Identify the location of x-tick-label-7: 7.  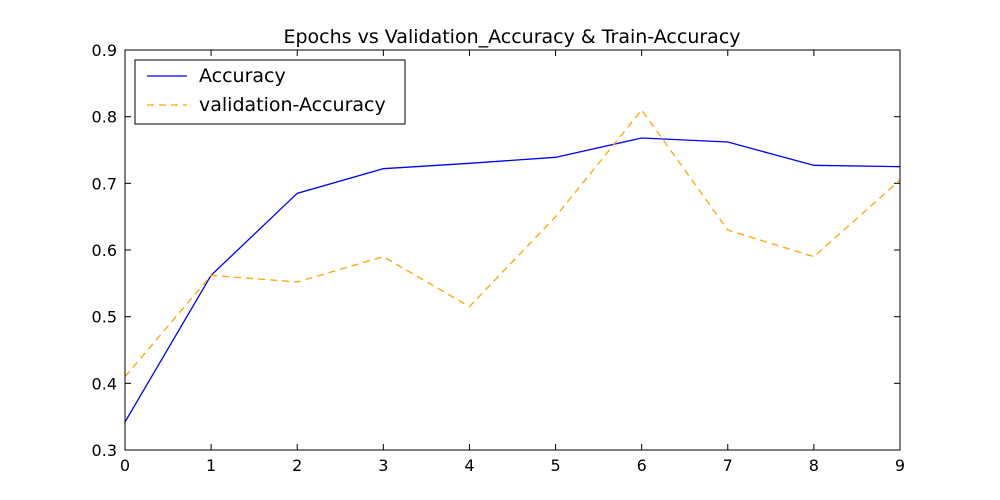
(728, 465).